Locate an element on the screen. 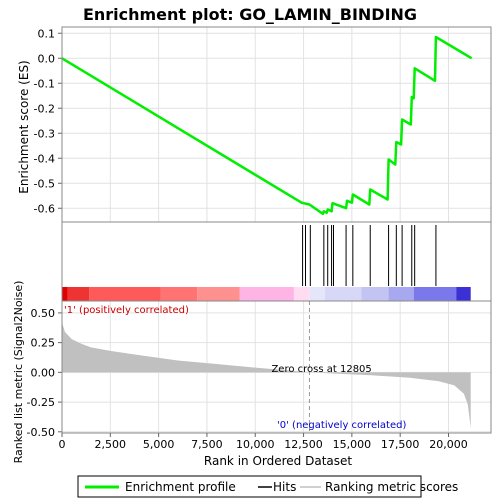 The width and height of the screenshot is (500, 504). x-axis-label: Rank in Ordered Dataset is located at coordinates (278, 461).